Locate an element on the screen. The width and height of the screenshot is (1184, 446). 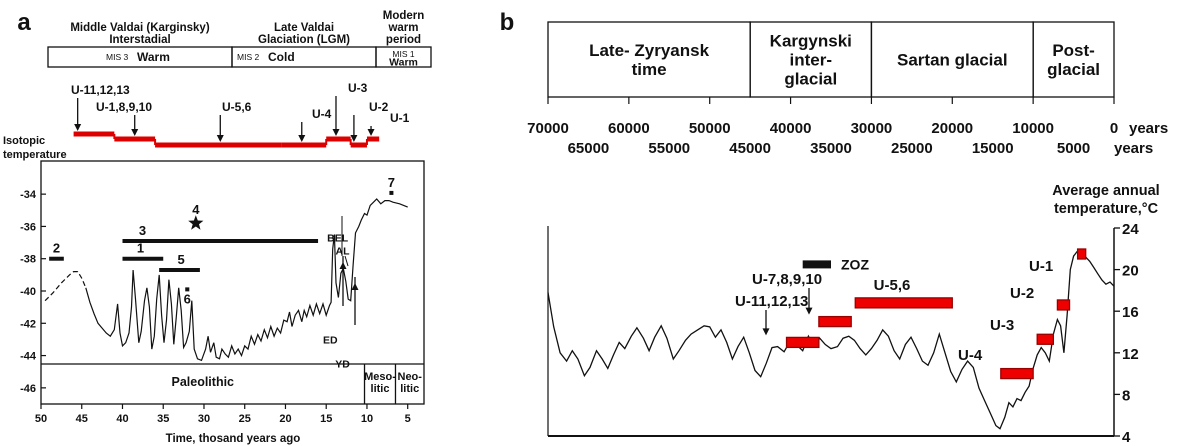
y-tick-label-a: -42 is located at coordinates (28, 324).